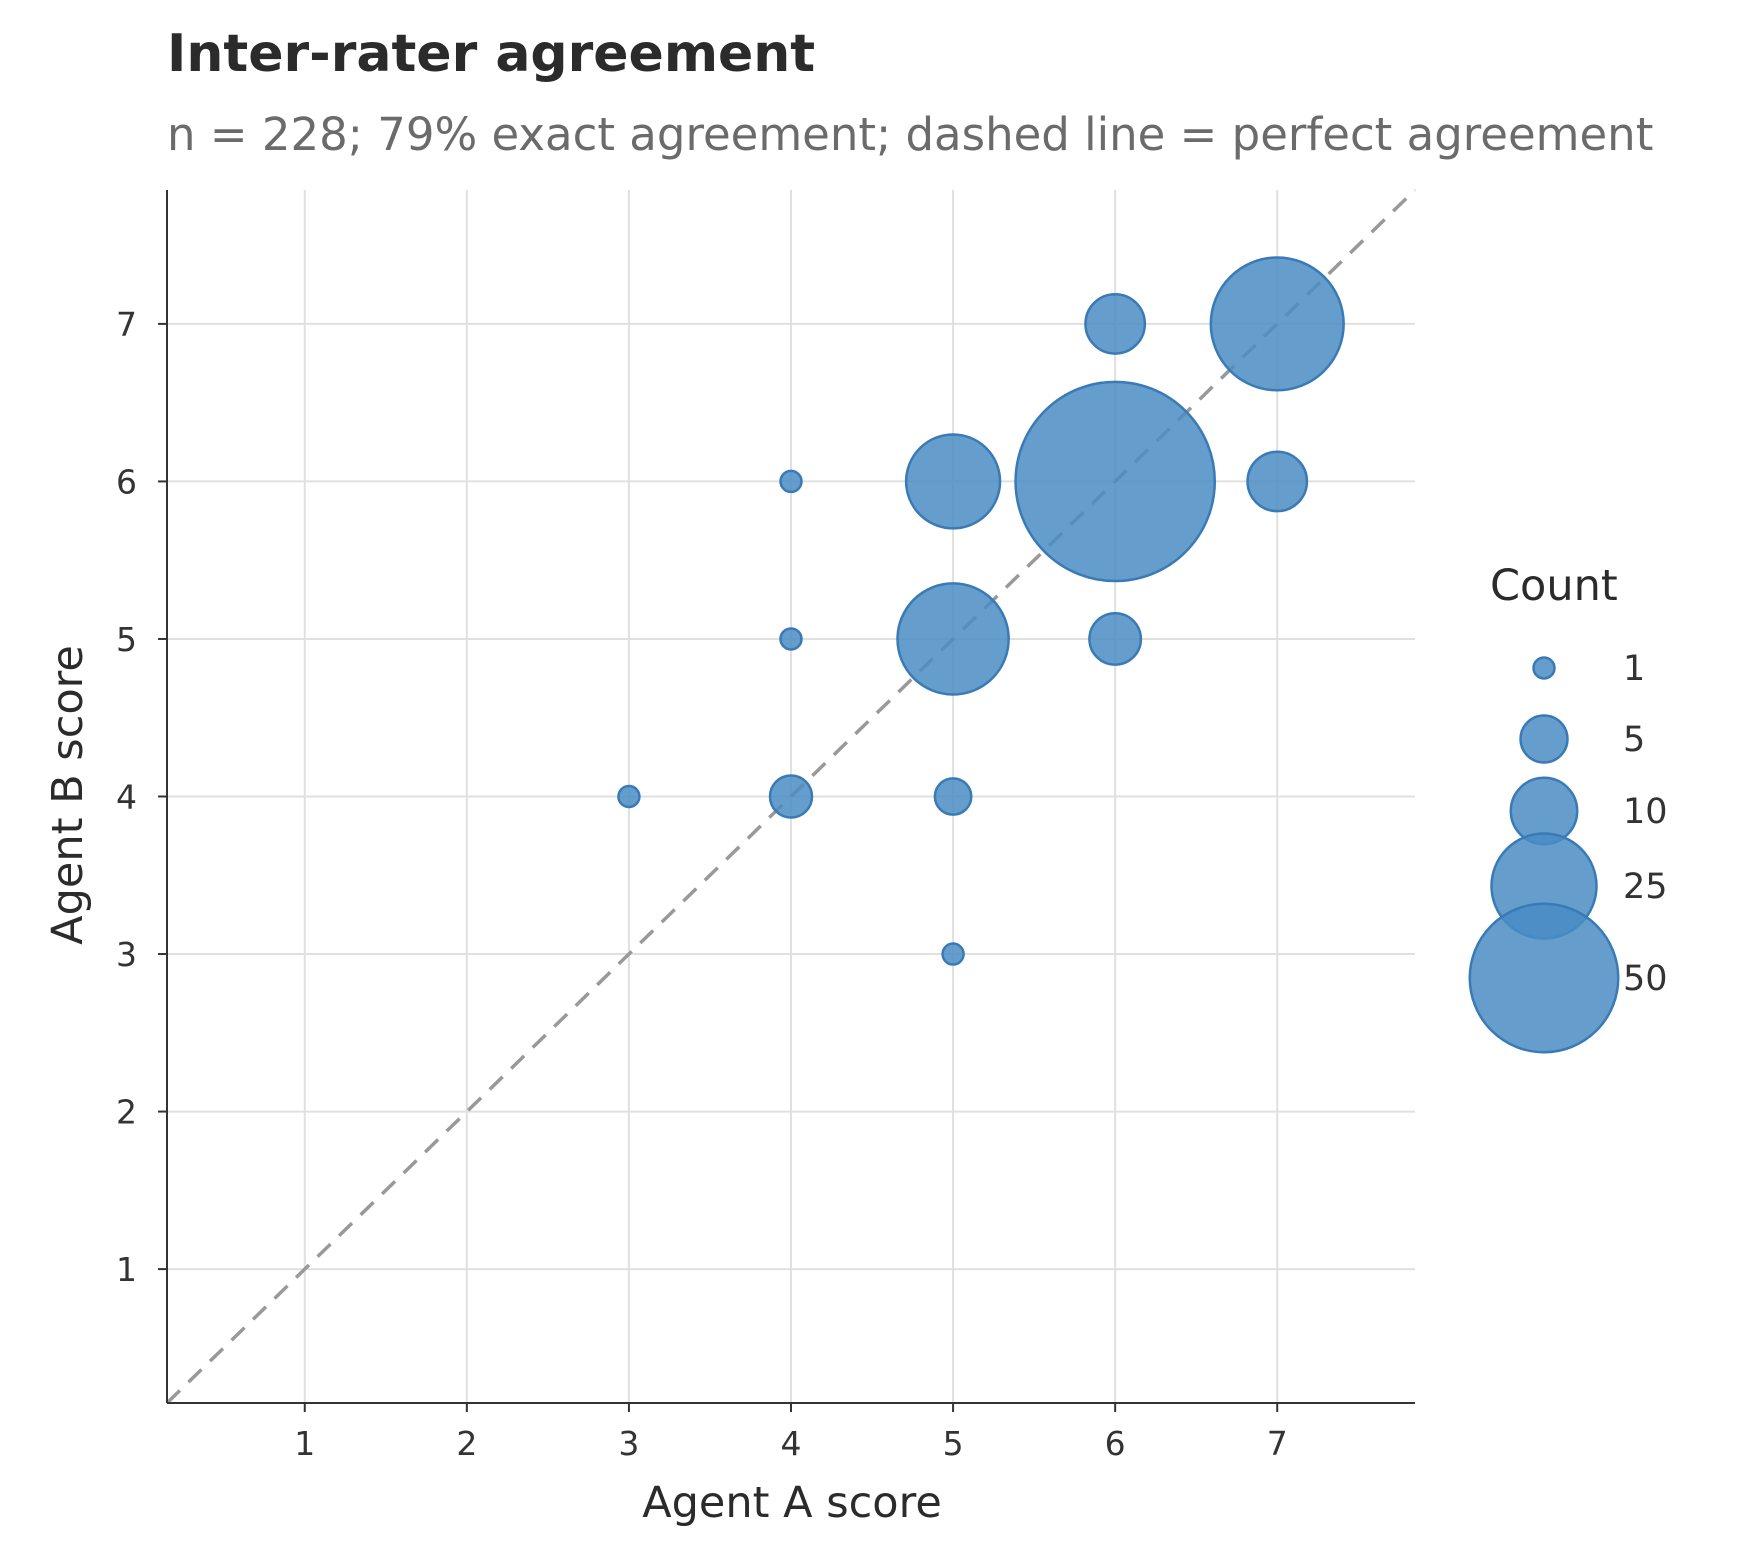  I want to click on y-tick-label: 6, so click(126, 481).